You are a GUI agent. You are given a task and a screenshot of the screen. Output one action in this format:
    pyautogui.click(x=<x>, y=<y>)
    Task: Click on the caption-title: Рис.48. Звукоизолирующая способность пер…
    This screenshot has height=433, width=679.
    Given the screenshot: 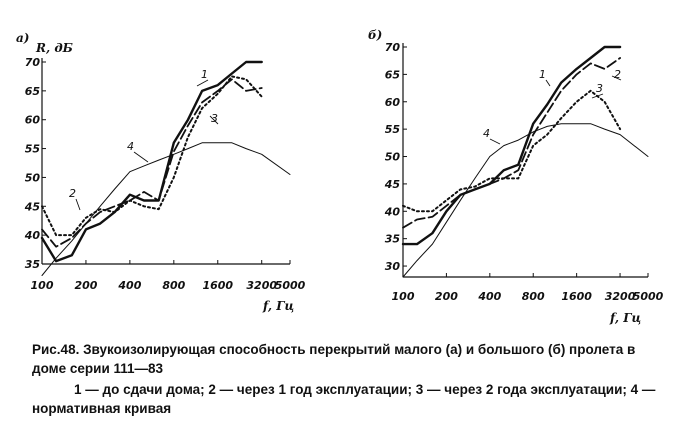 What is the action you would take?
    pyautogui.click(x=334, y=359)
    